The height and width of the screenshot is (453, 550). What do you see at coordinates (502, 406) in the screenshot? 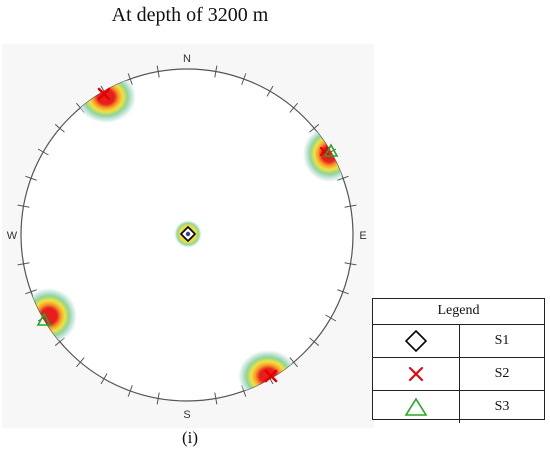
I see `legend-label-s3: S3` at bounding box center [502, 406].